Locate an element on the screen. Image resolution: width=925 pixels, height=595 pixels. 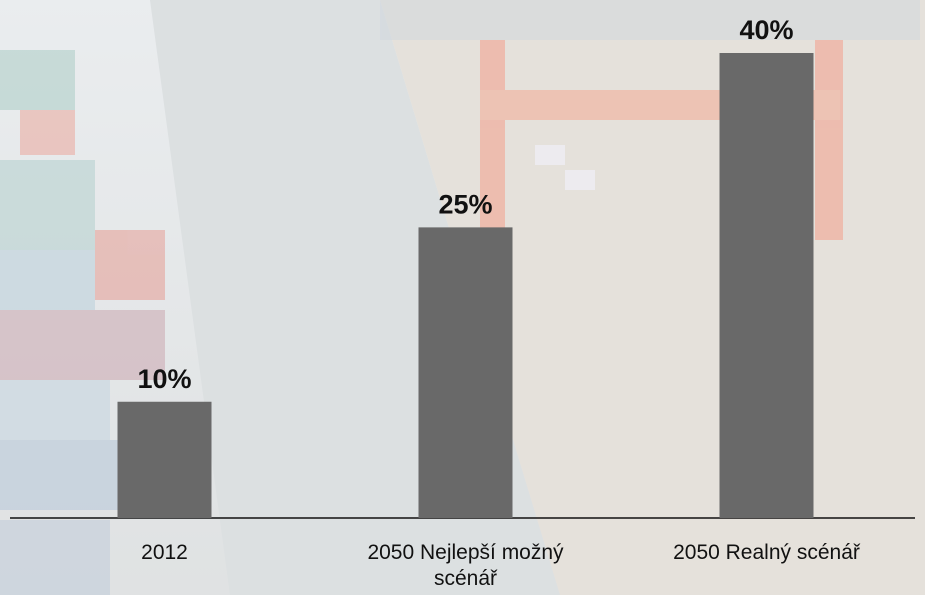
x-tick-label: 2050 Nejlepší možný scénář is located at coordinates (465, 565).